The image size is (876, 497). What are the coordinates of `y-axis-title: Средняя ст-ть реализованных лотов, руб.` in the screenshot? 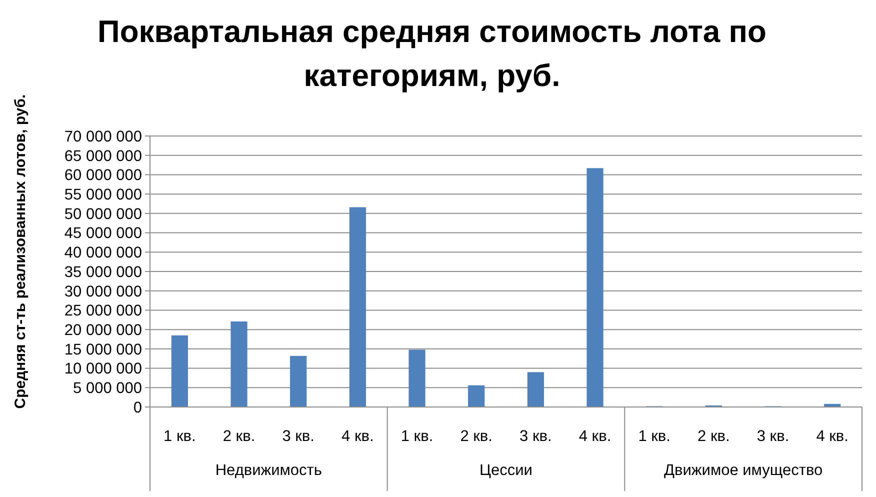 It's located at (20, 251).